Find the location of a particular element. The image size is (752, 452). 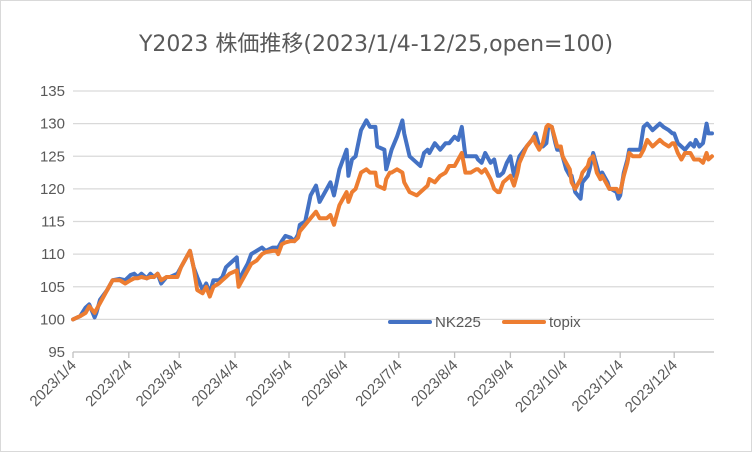

y-tick-label: 130 is located at coordinates (52, 124).